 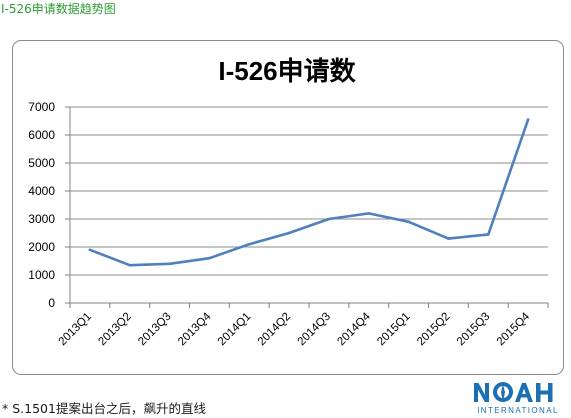 I want to click on y-tick-label: 3000, so click(x=41, y=219).